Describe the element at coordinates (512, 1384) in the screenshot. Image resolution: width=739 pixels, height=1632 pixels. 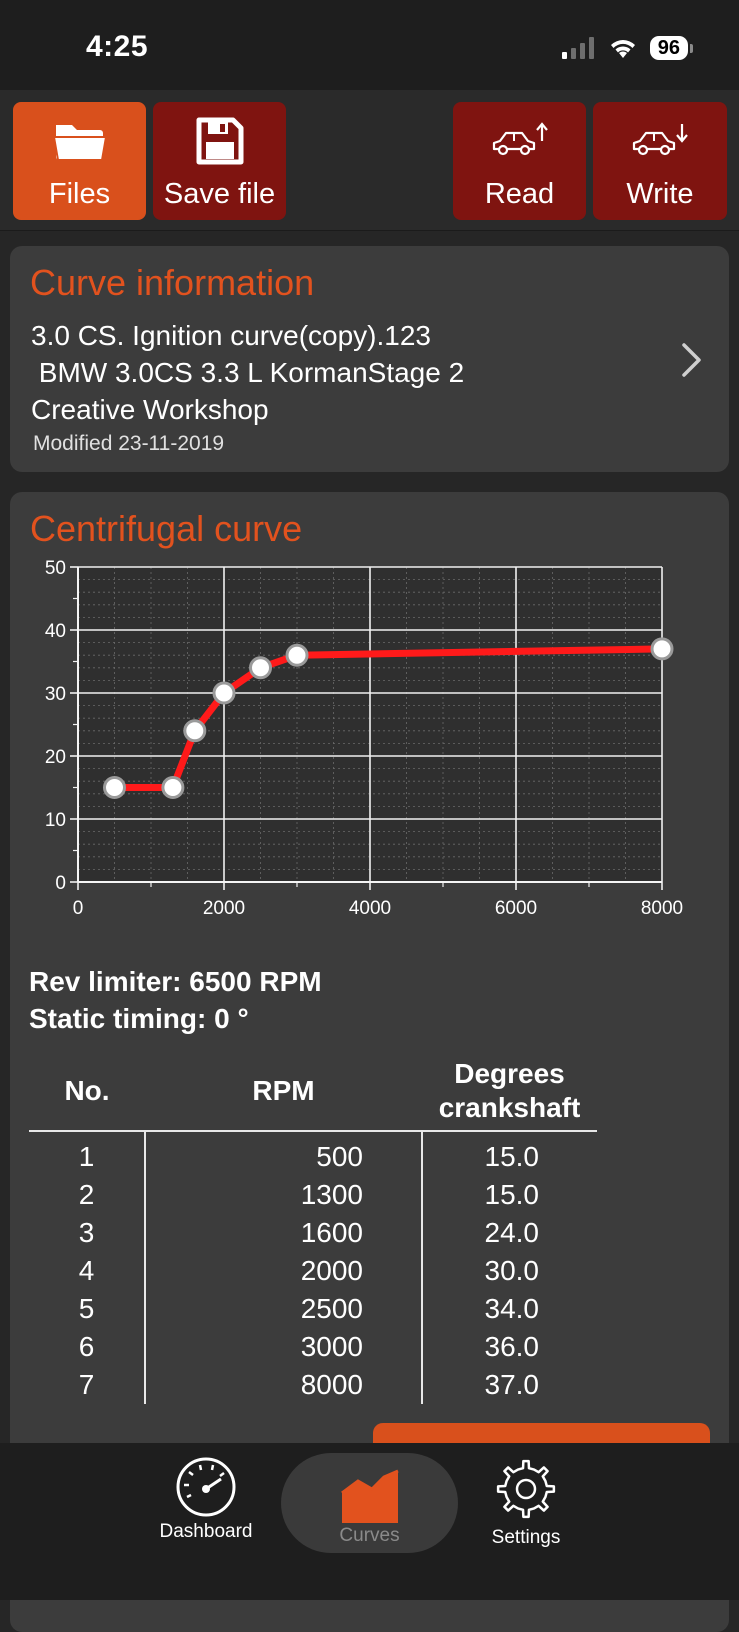
I see `row-degrees: 37.0` at that location.